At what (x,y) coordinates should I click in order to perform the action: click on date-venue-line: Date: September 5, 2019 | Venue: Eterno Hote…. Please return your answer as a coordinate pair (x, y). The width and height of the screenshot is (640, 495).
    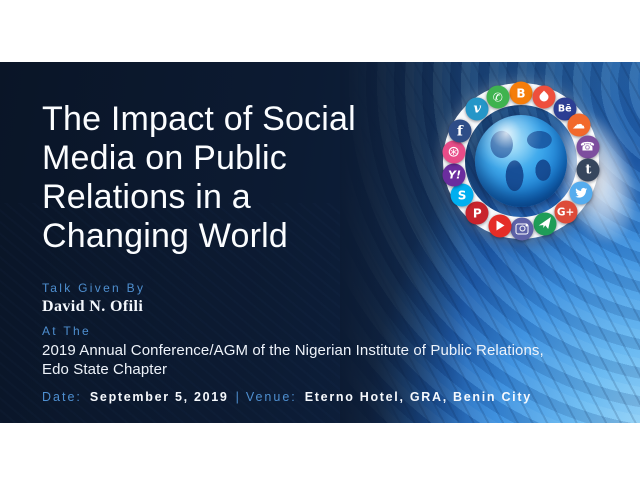
    Looking at the image, I should click on (287, 397).